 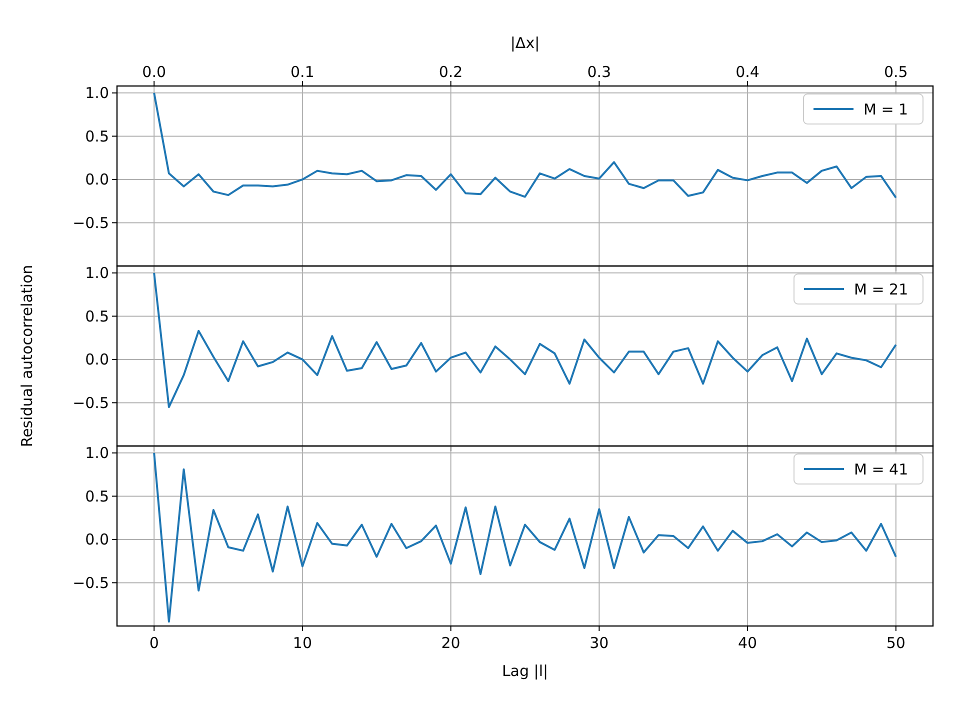 What do you see at coordinates (450, 72) in the screenshot?
I see `x2-tick-label: 0.2` at bounding box center [450, 72].